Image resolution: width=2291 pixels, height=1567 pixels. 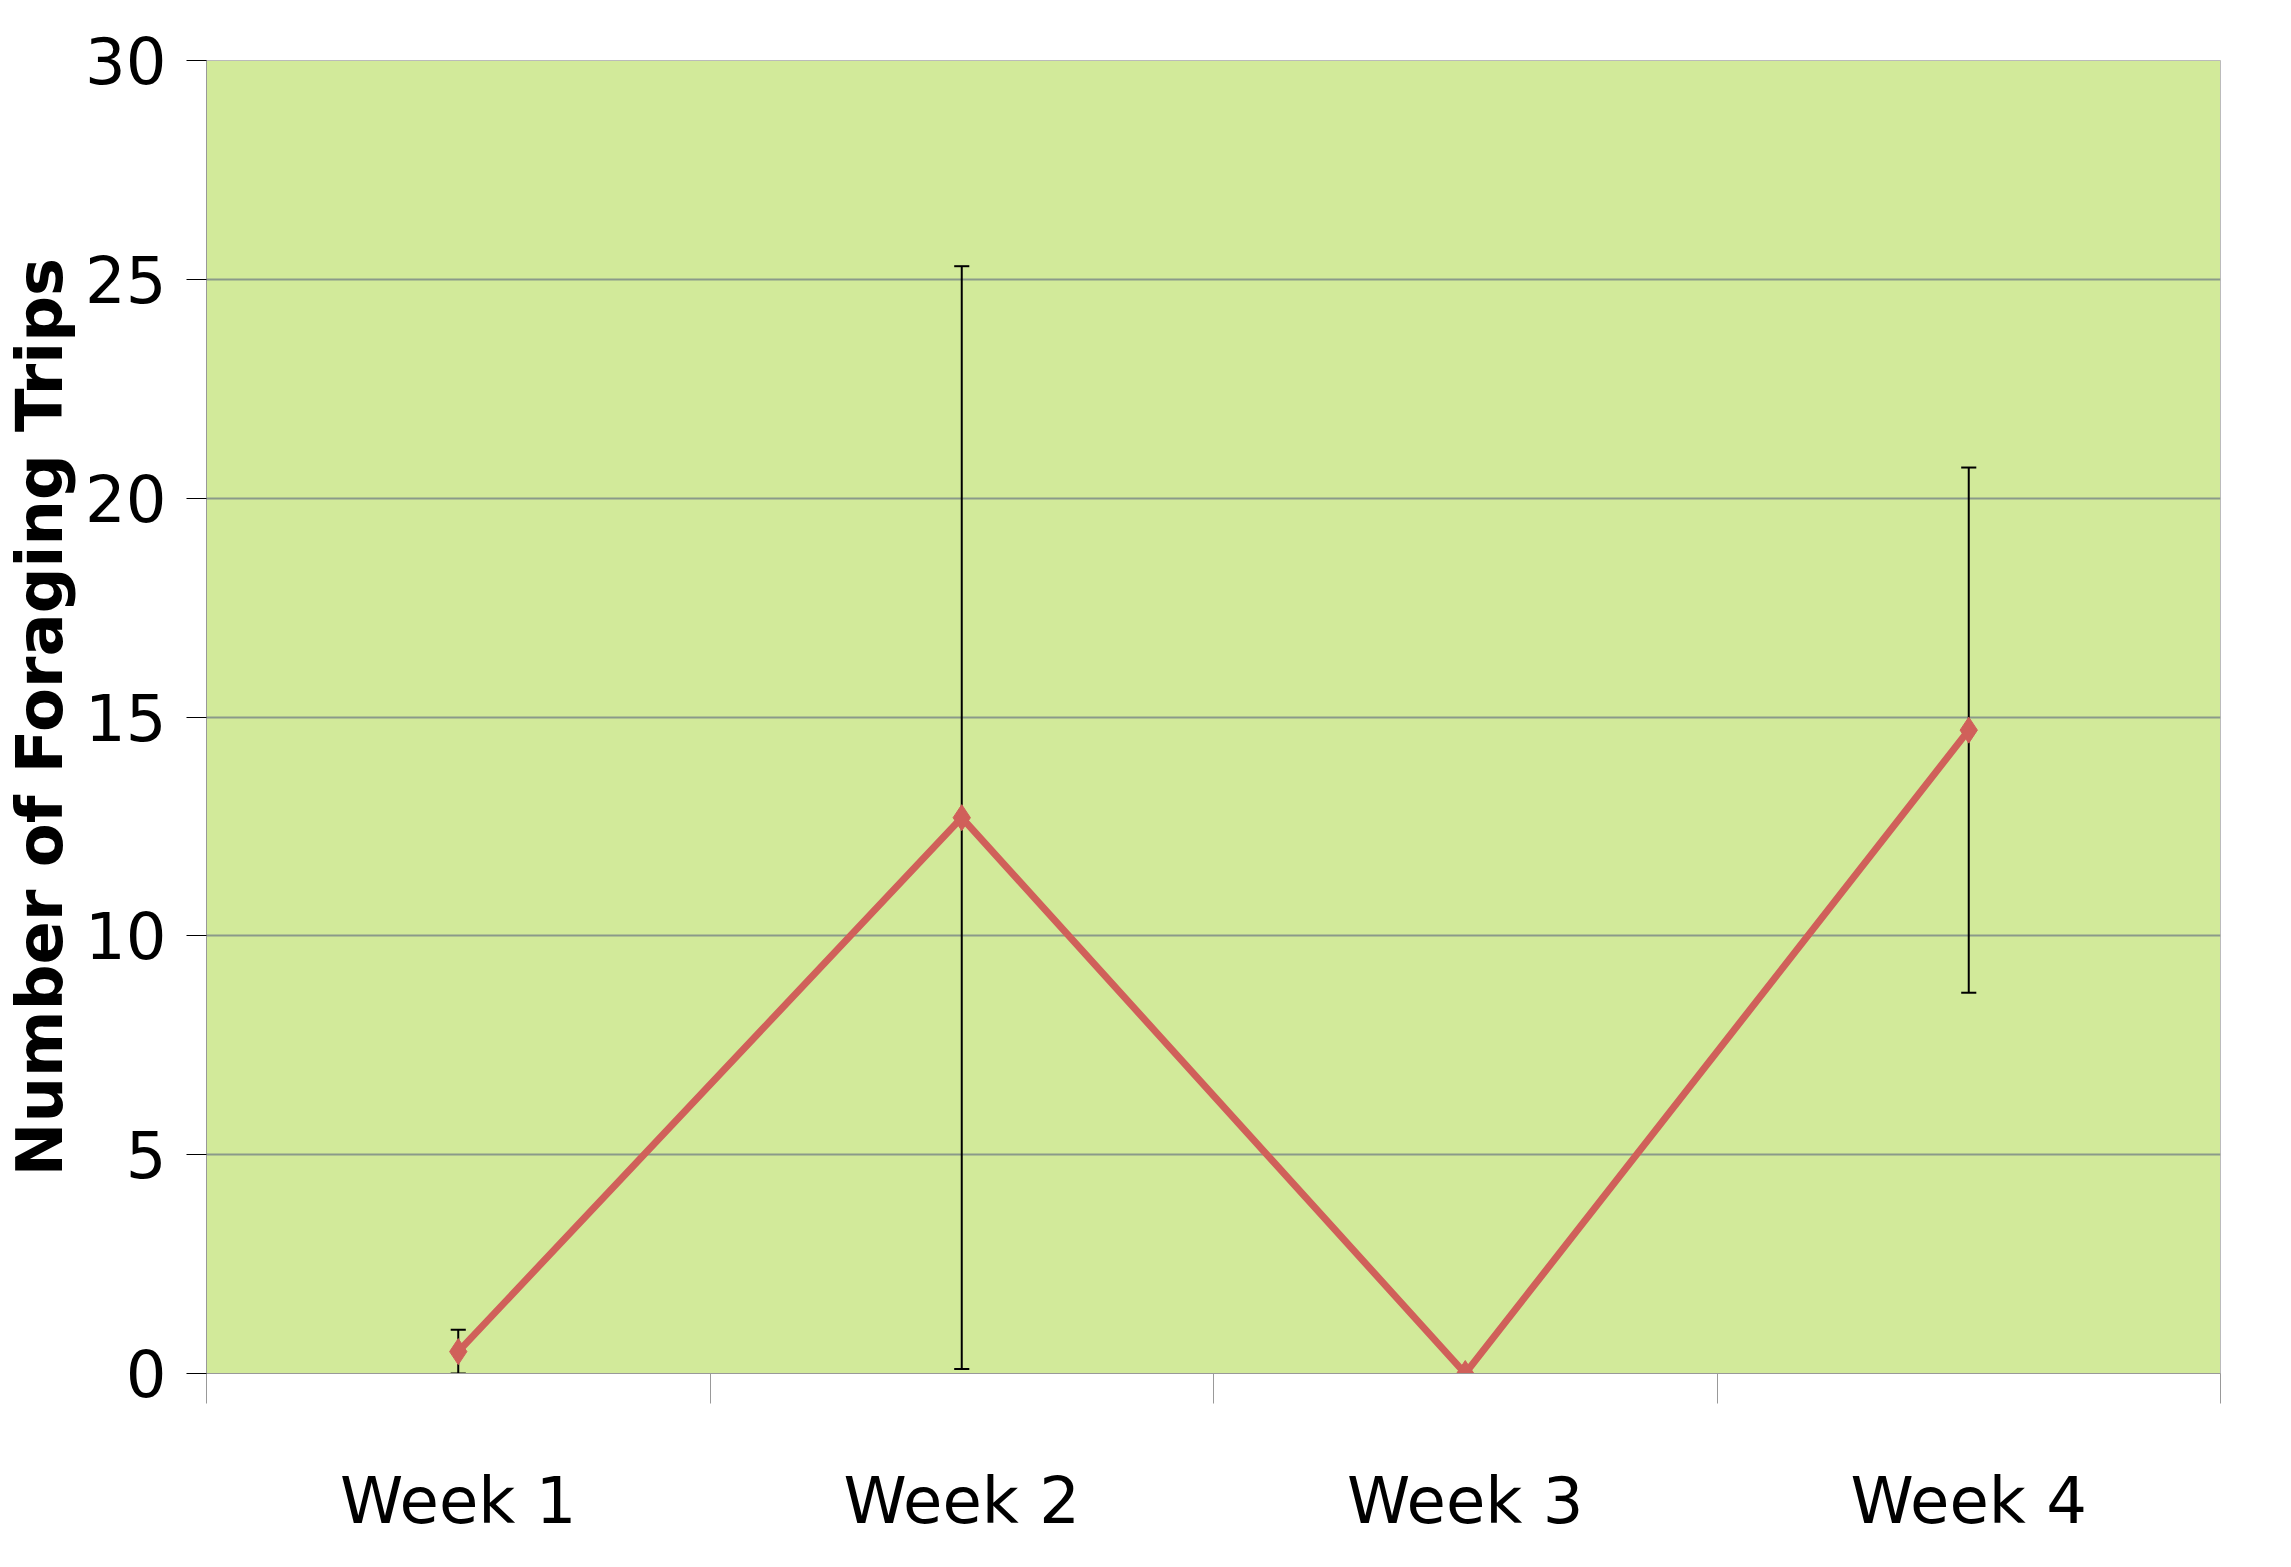 I want to click on y-tick-label: 15, so click(x=126, y=718).